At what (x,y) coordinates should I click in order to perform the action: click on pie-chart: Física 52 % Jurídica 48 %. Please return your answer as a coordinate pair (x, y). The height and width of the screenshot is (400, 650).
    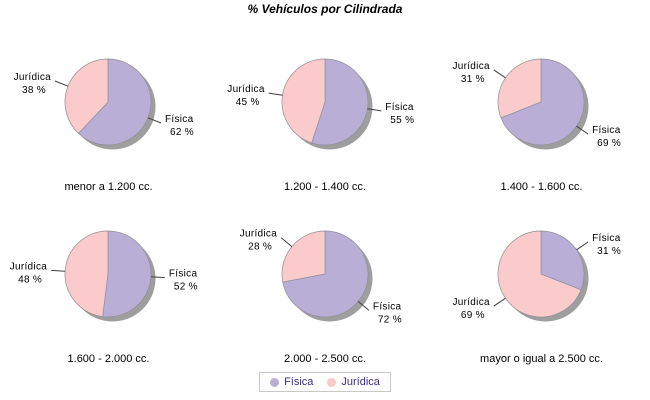
    Looking at the image, I should click on (104, 276).